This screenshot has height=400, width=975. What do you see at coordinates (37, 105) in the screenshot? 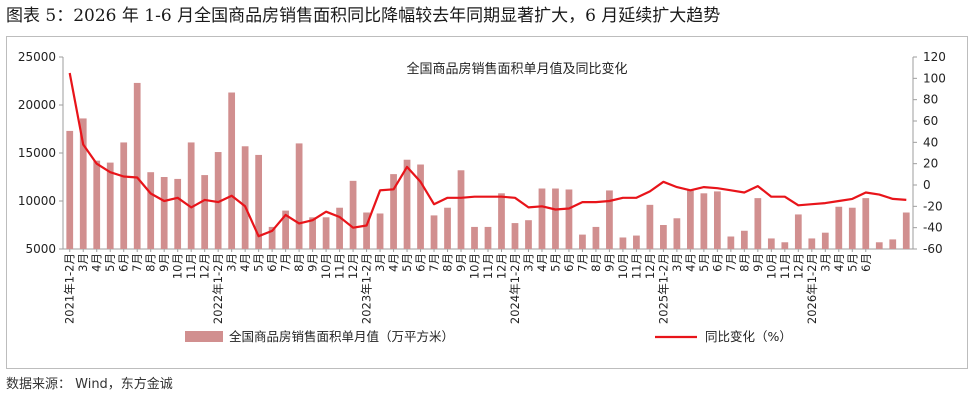
I see `left-tick-label: 20000` at bounding box center [37, 105].